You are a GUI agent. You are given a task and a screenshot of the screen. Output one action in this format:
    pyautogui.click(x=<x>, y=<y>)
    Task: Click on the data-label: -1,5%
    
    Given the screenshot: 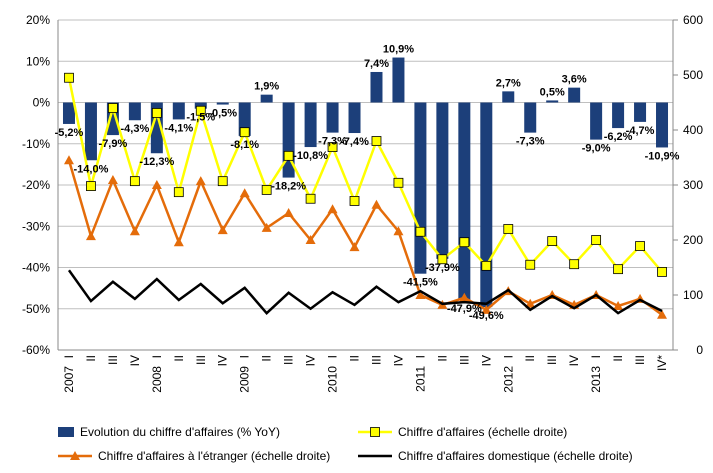 What is the action you would take?
    pyautogui.click(x=200, y=118)
    